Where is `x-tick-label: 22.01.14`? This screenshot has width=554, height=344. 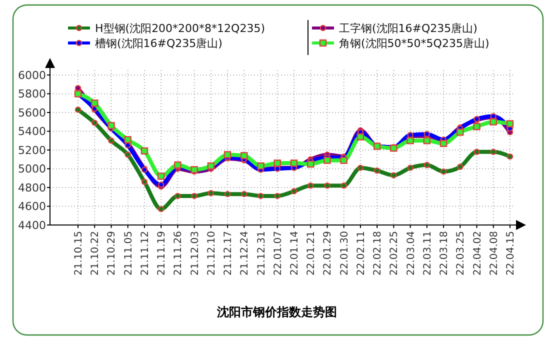
x-tick-label: 22.01.14 is located at coordinates (295, 253).